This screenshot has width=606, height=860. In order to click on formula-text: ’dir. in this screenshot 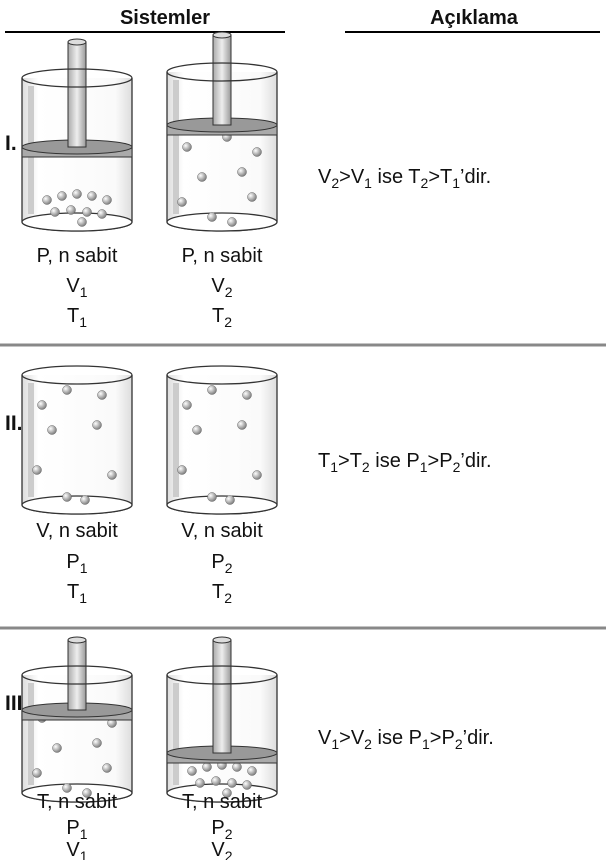, I will do `click(475, 461)`.